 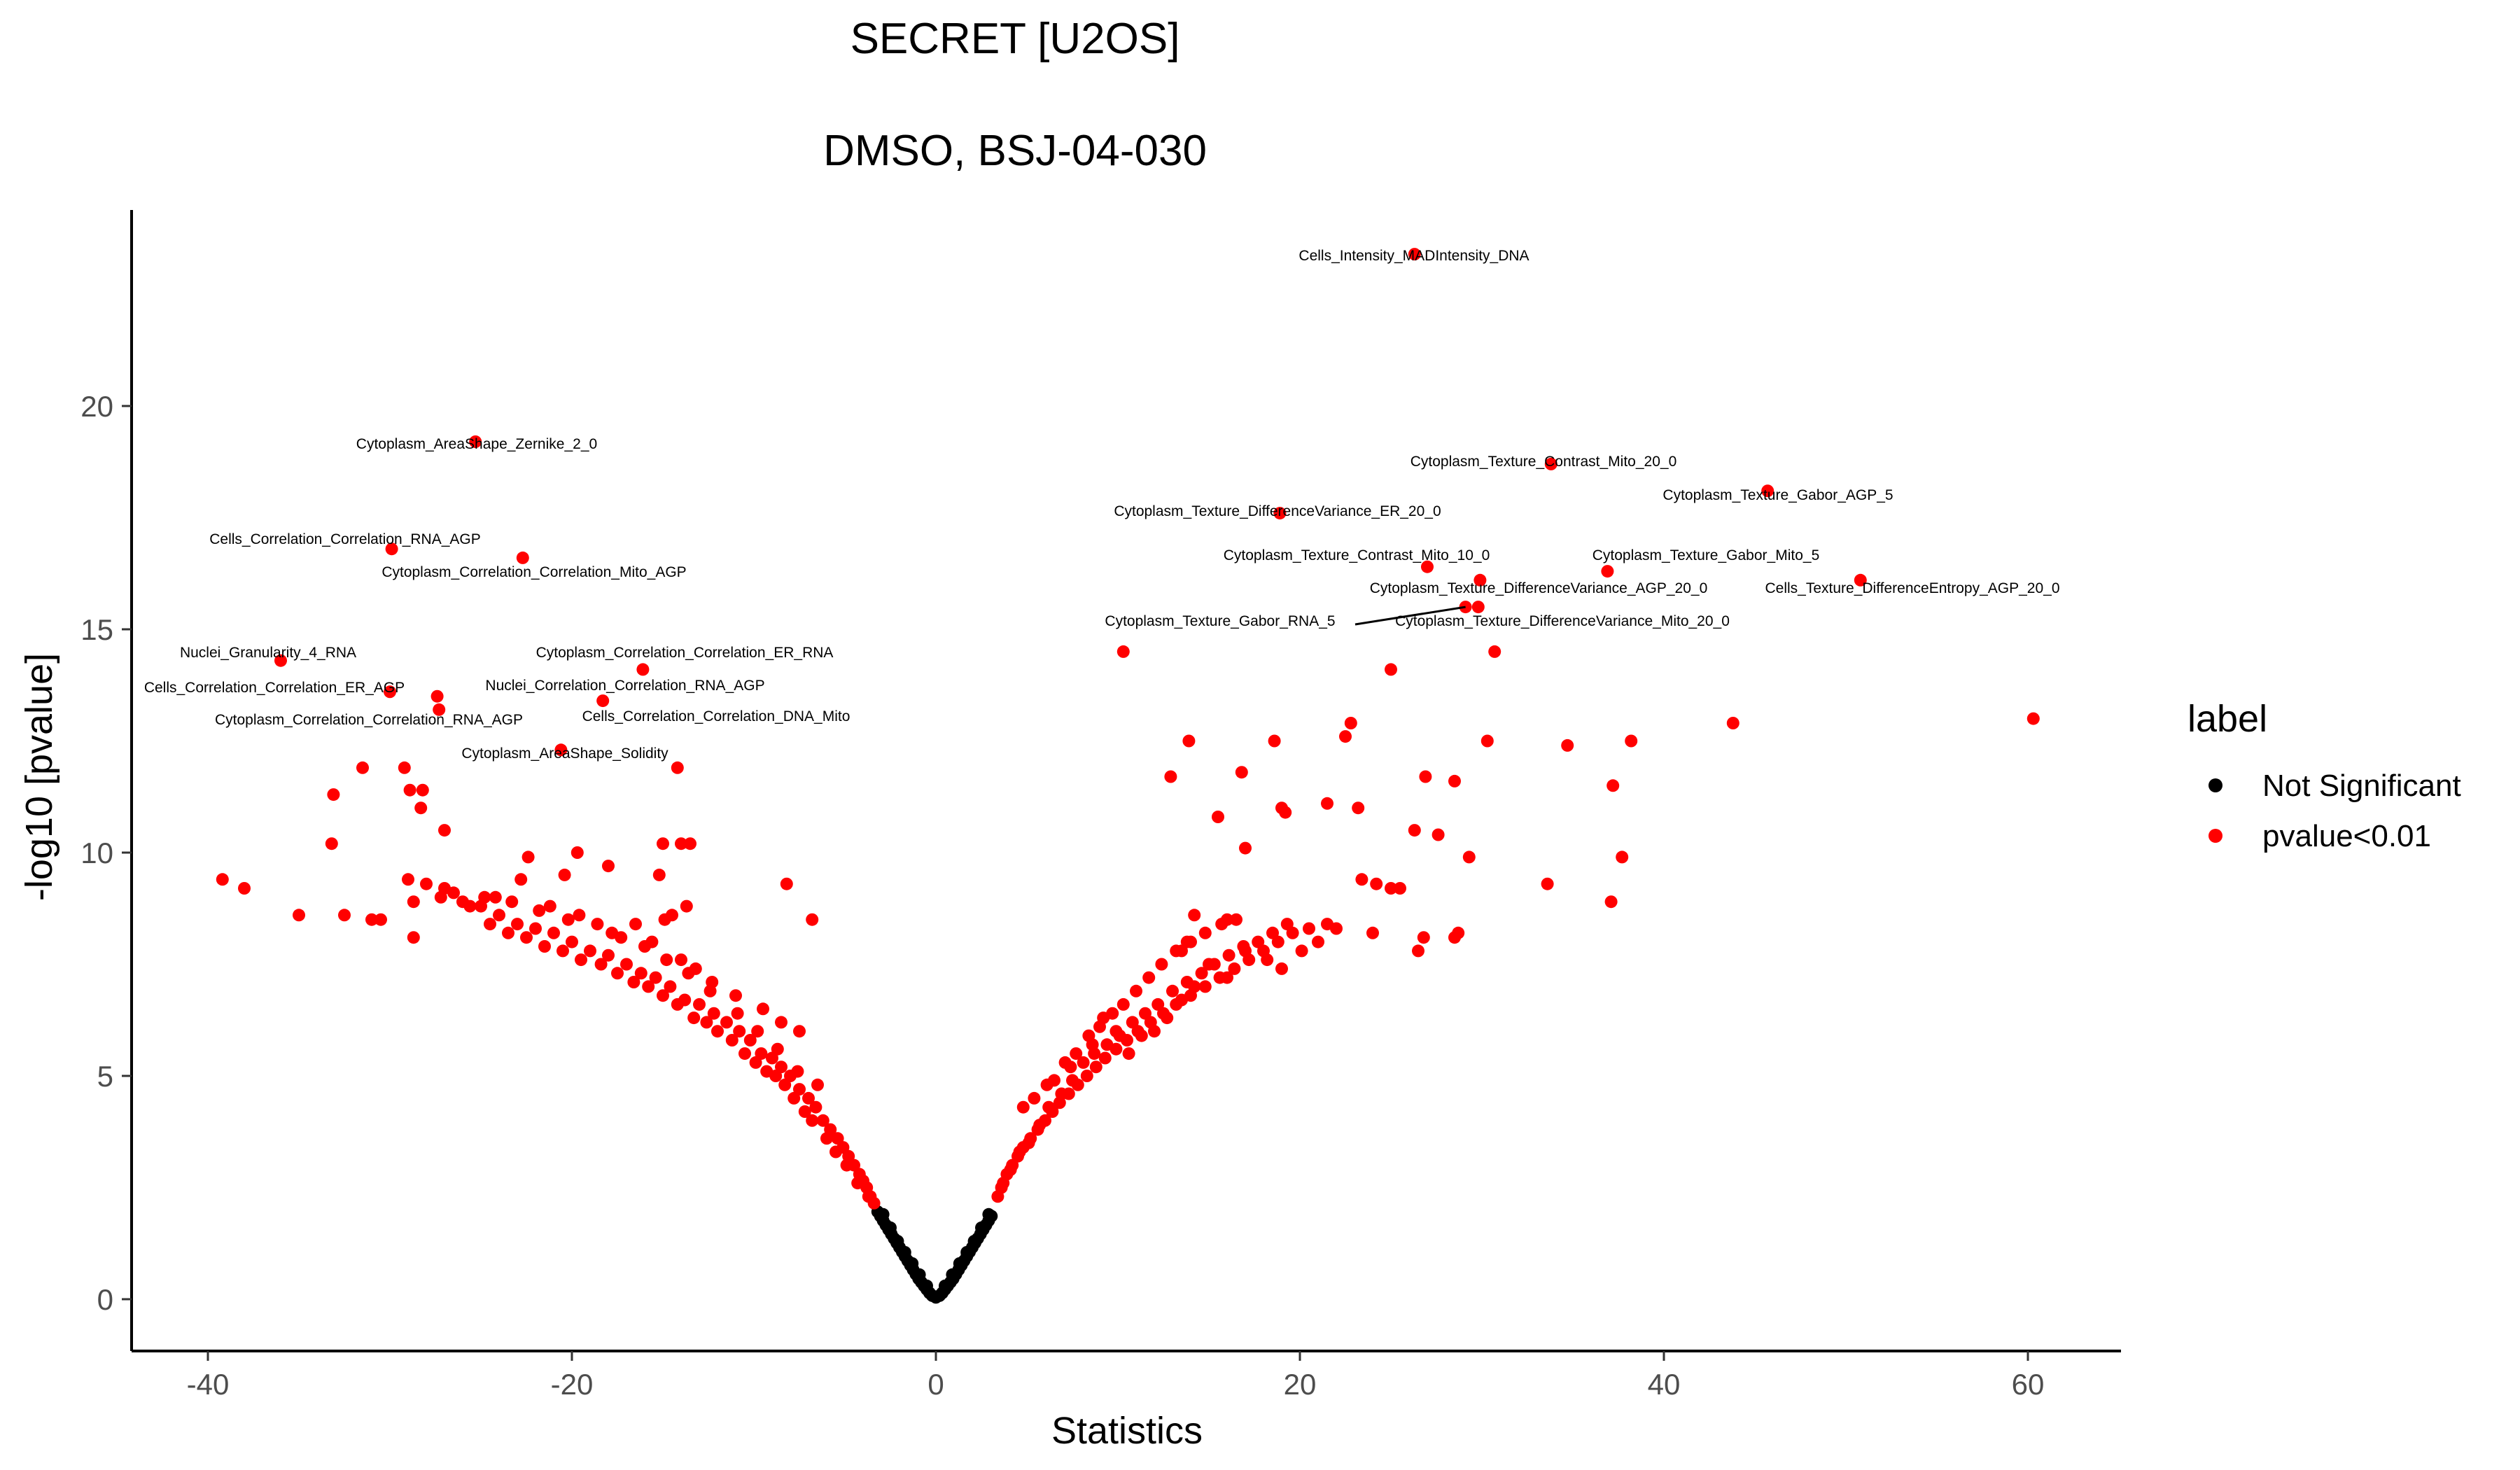 I want to click on annotation-label: Cells_Texture_DifferenceEntropy_AGP_20_0, so click(x=1912, y=588).